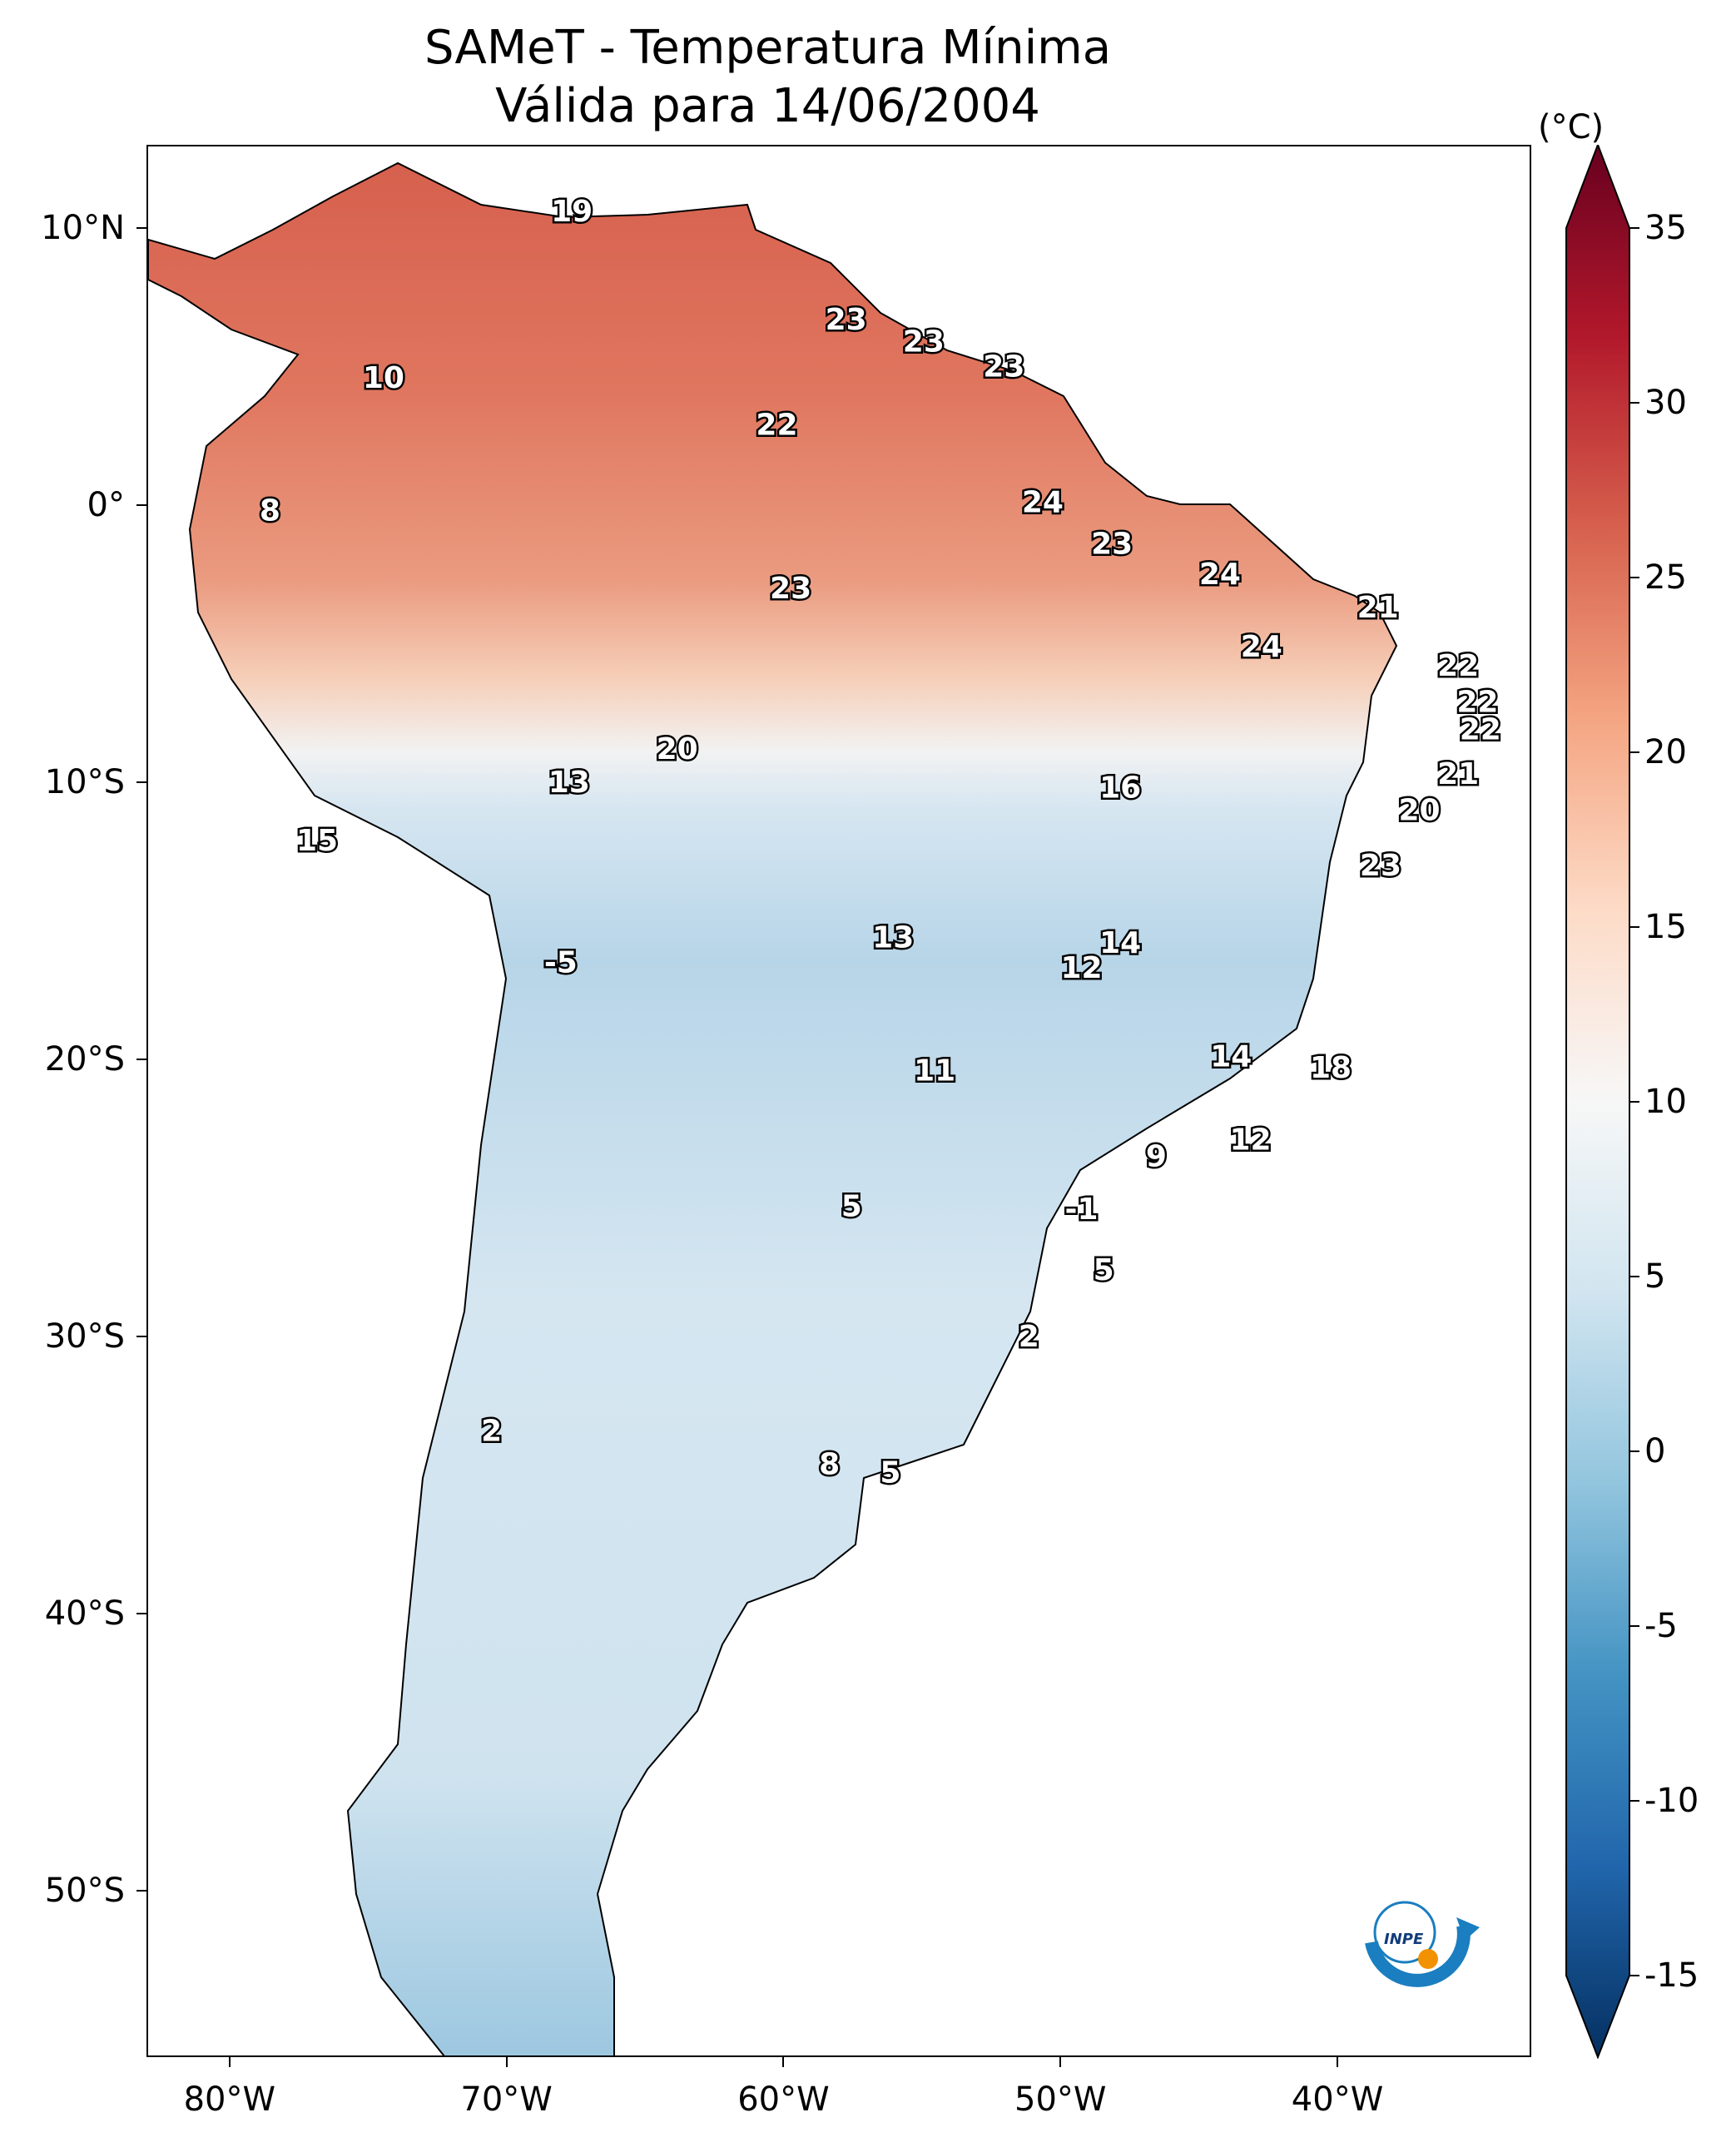  I want to click on inpe-logo: INPE, so click(1425, 1946).